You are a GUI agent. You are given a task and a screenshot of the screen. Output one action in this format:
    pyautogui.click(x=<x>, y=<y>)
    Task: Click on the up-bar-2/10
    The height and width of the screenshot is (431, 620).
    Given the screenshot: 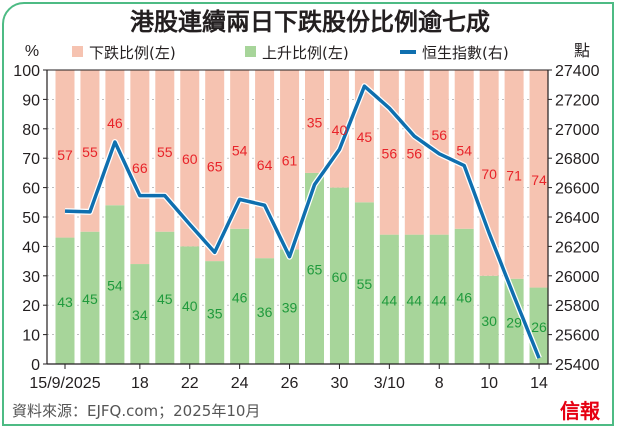 What is the action you would take?
    pyautogui.click(x=364, y=283)
    